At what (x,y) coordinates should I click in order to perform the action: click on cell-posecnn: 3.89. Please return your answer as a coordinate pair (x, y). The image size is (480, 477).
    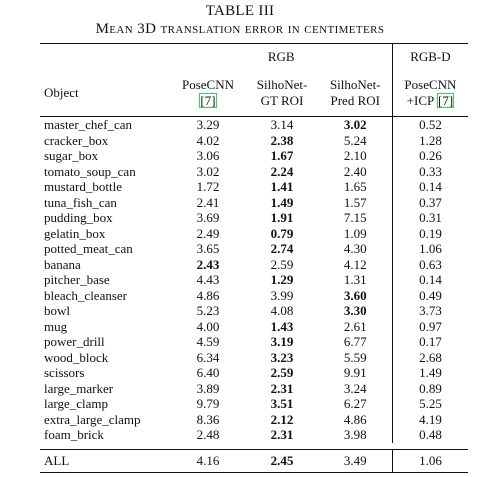
    Looking at the image, I should click on (208, 388).